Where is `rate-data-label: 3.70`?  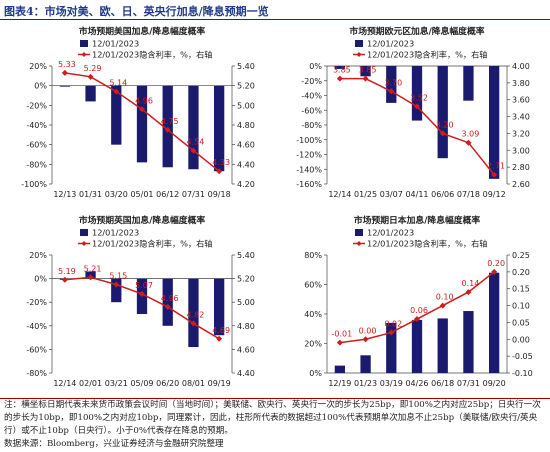
rate-data-label: 3.70 is located at coordinates (393, 82).